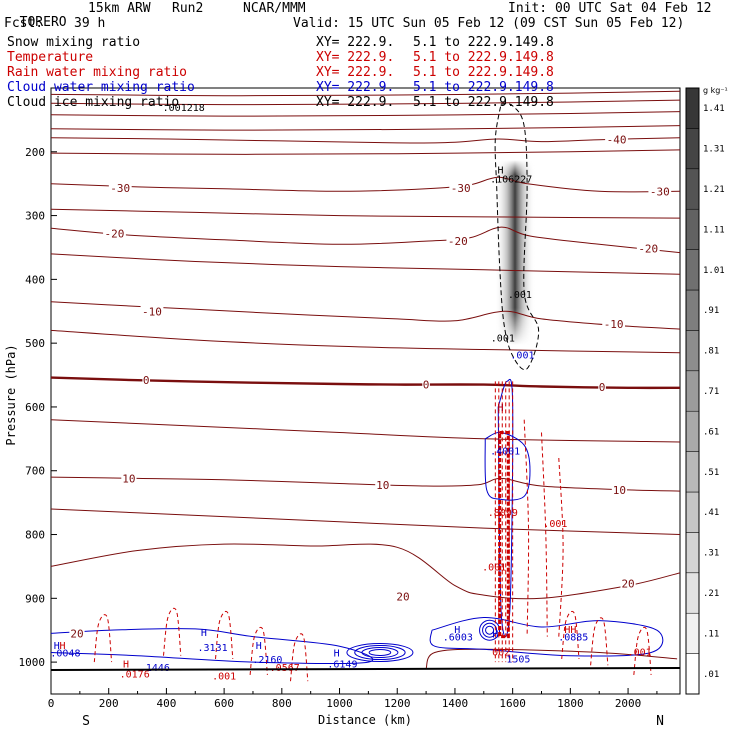 This screenshot has width=740, height=740. Describe the element at coordinates (35, 598) in the screenshot. I see `y-tick-label: 900` at that location.